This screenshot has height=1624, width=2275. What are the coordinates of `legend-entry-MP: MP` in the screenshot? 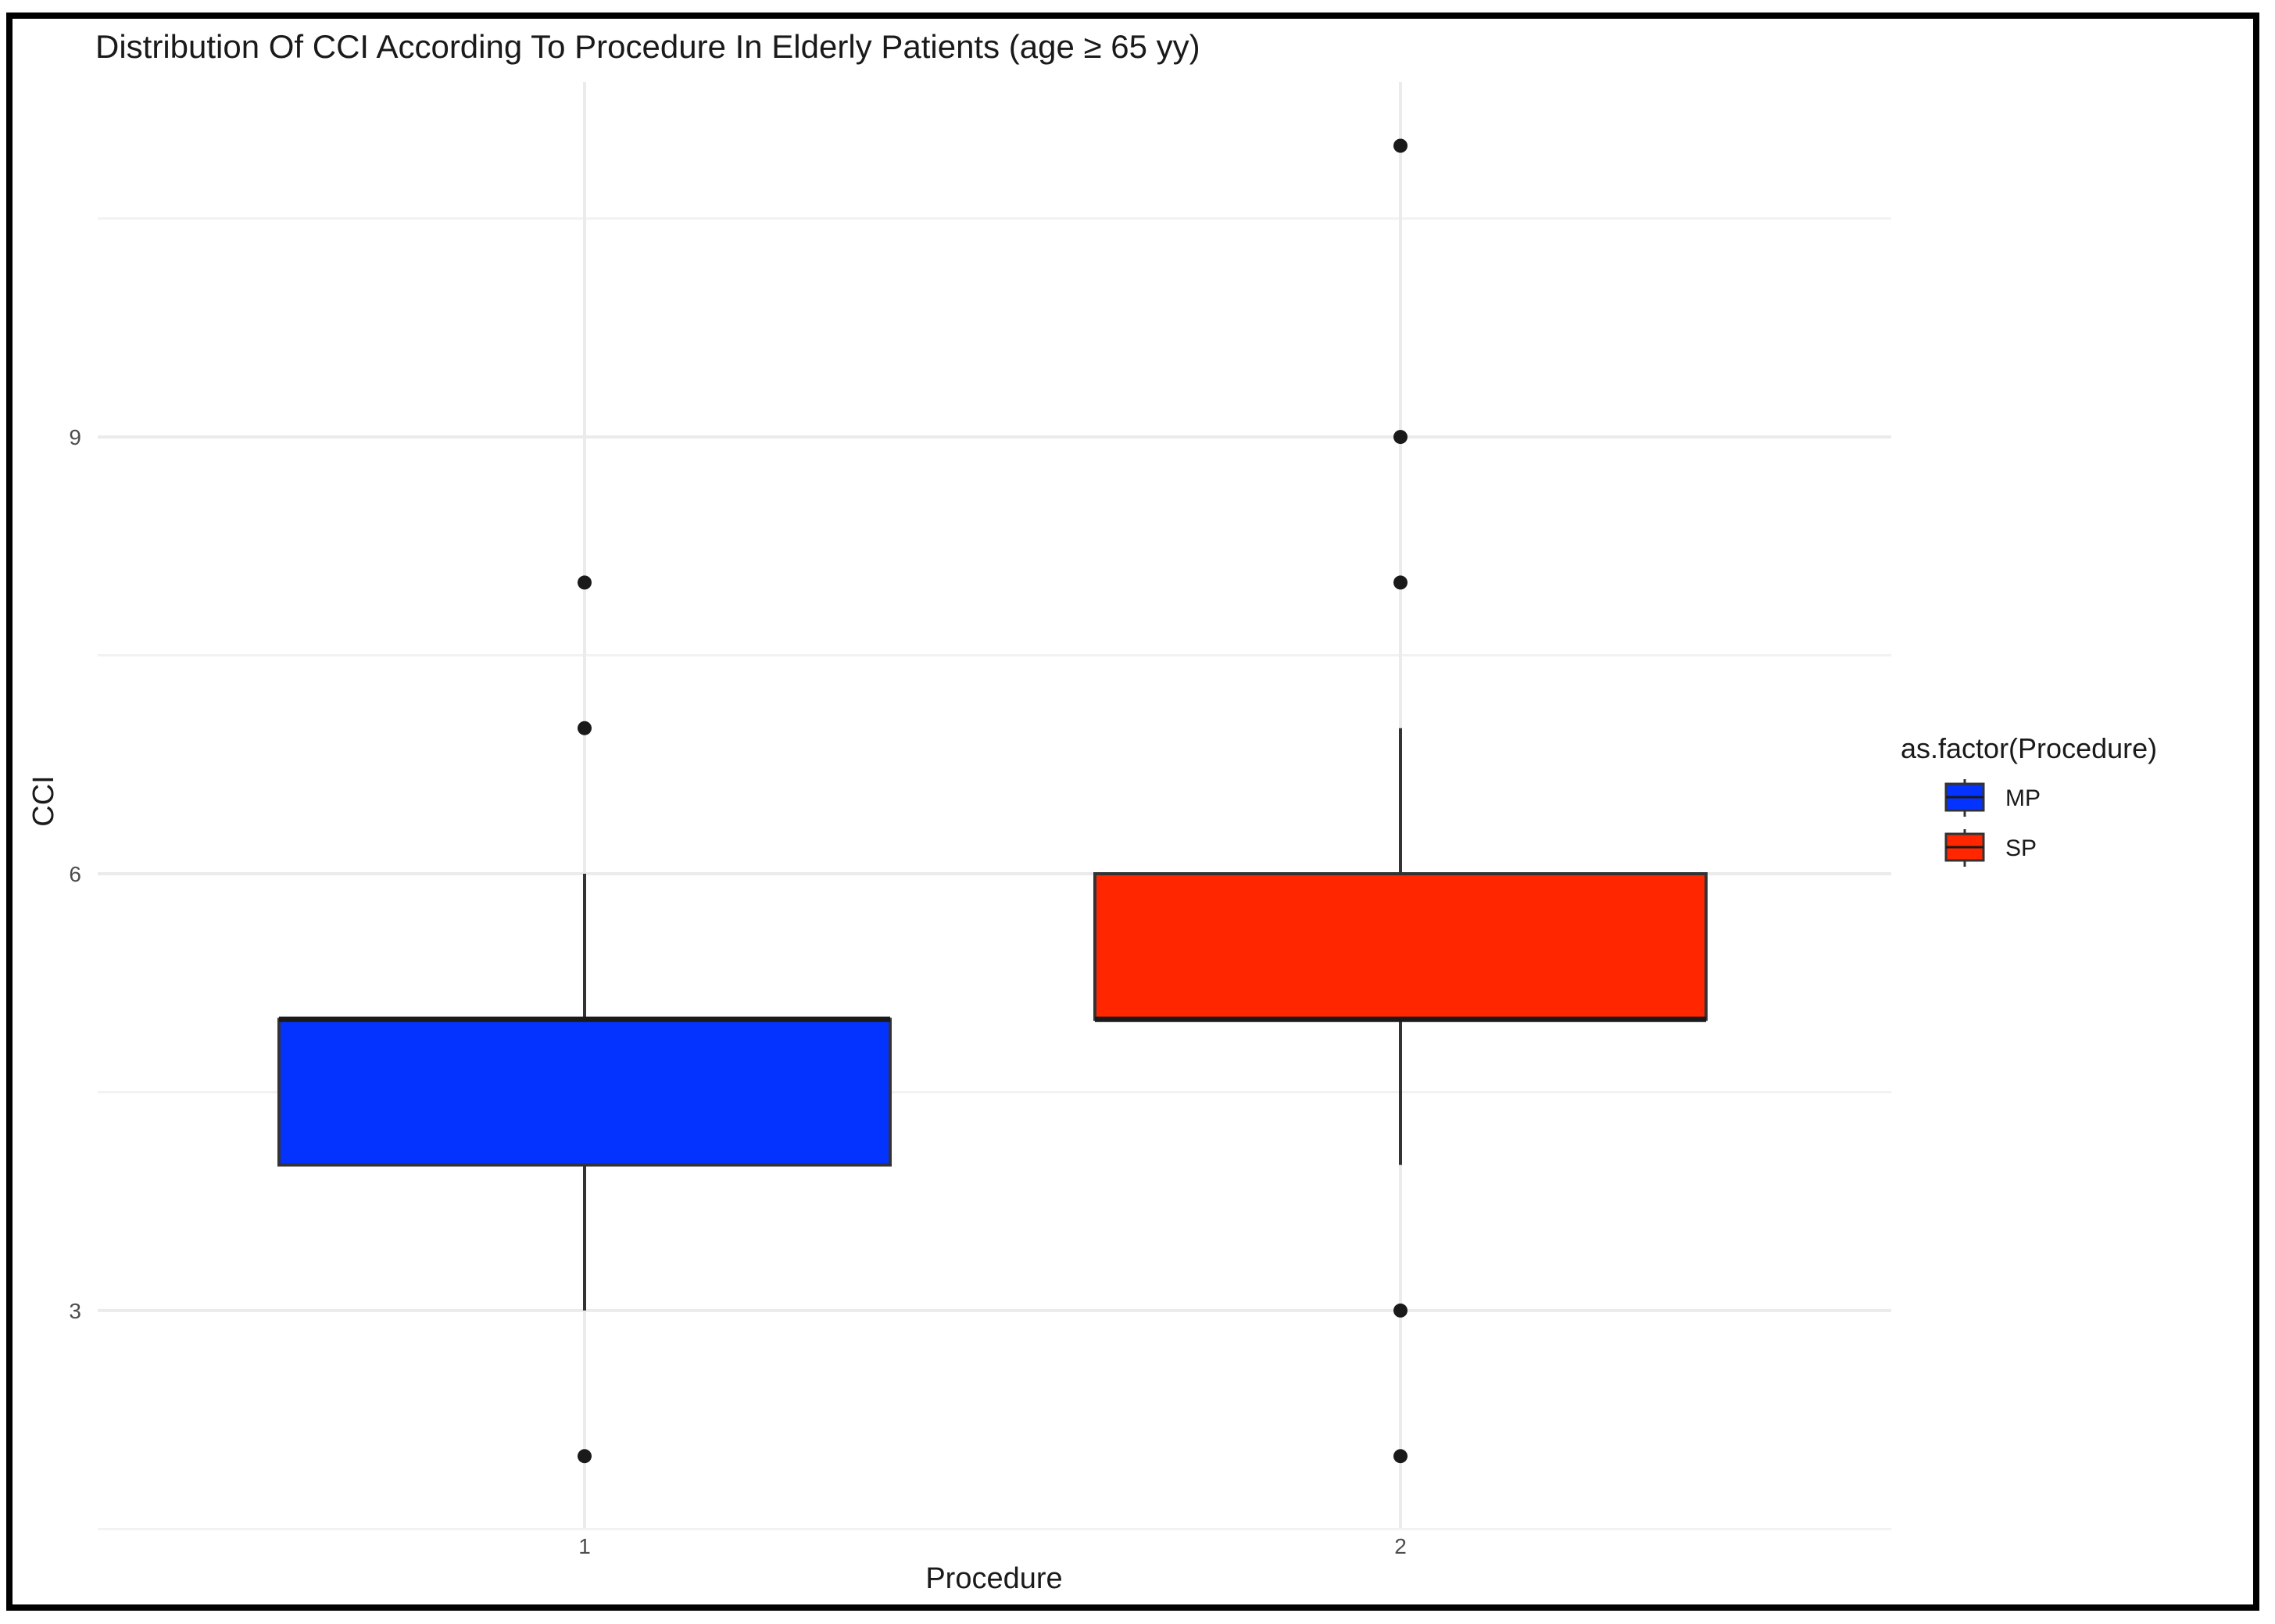 It's located at (1993, 798).